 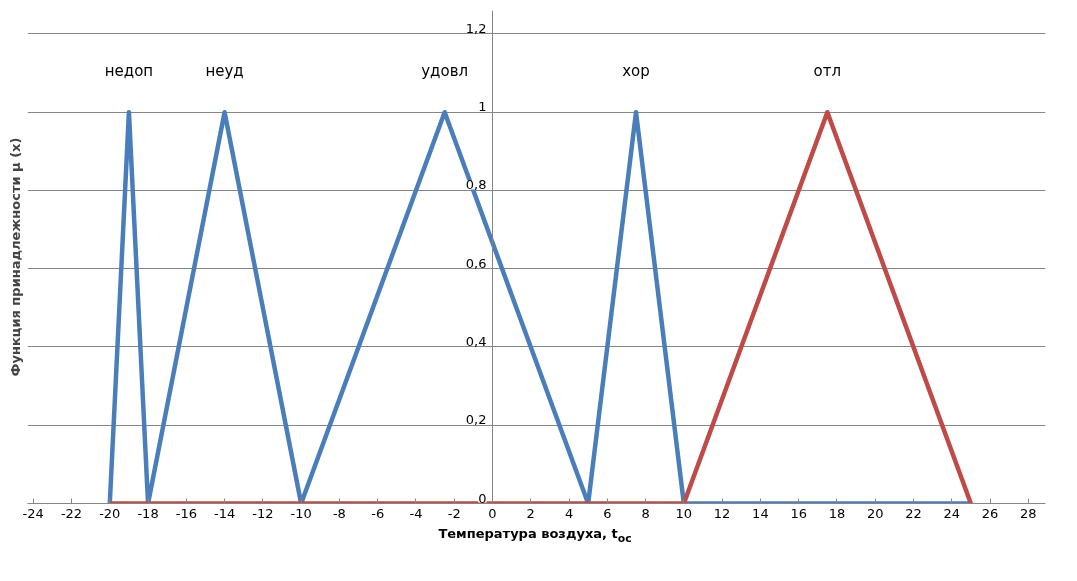 What do you see at coordinates (482, 107) in the screenshot?
I see `y-tick-label: 1` at bounding box center [482, 107].